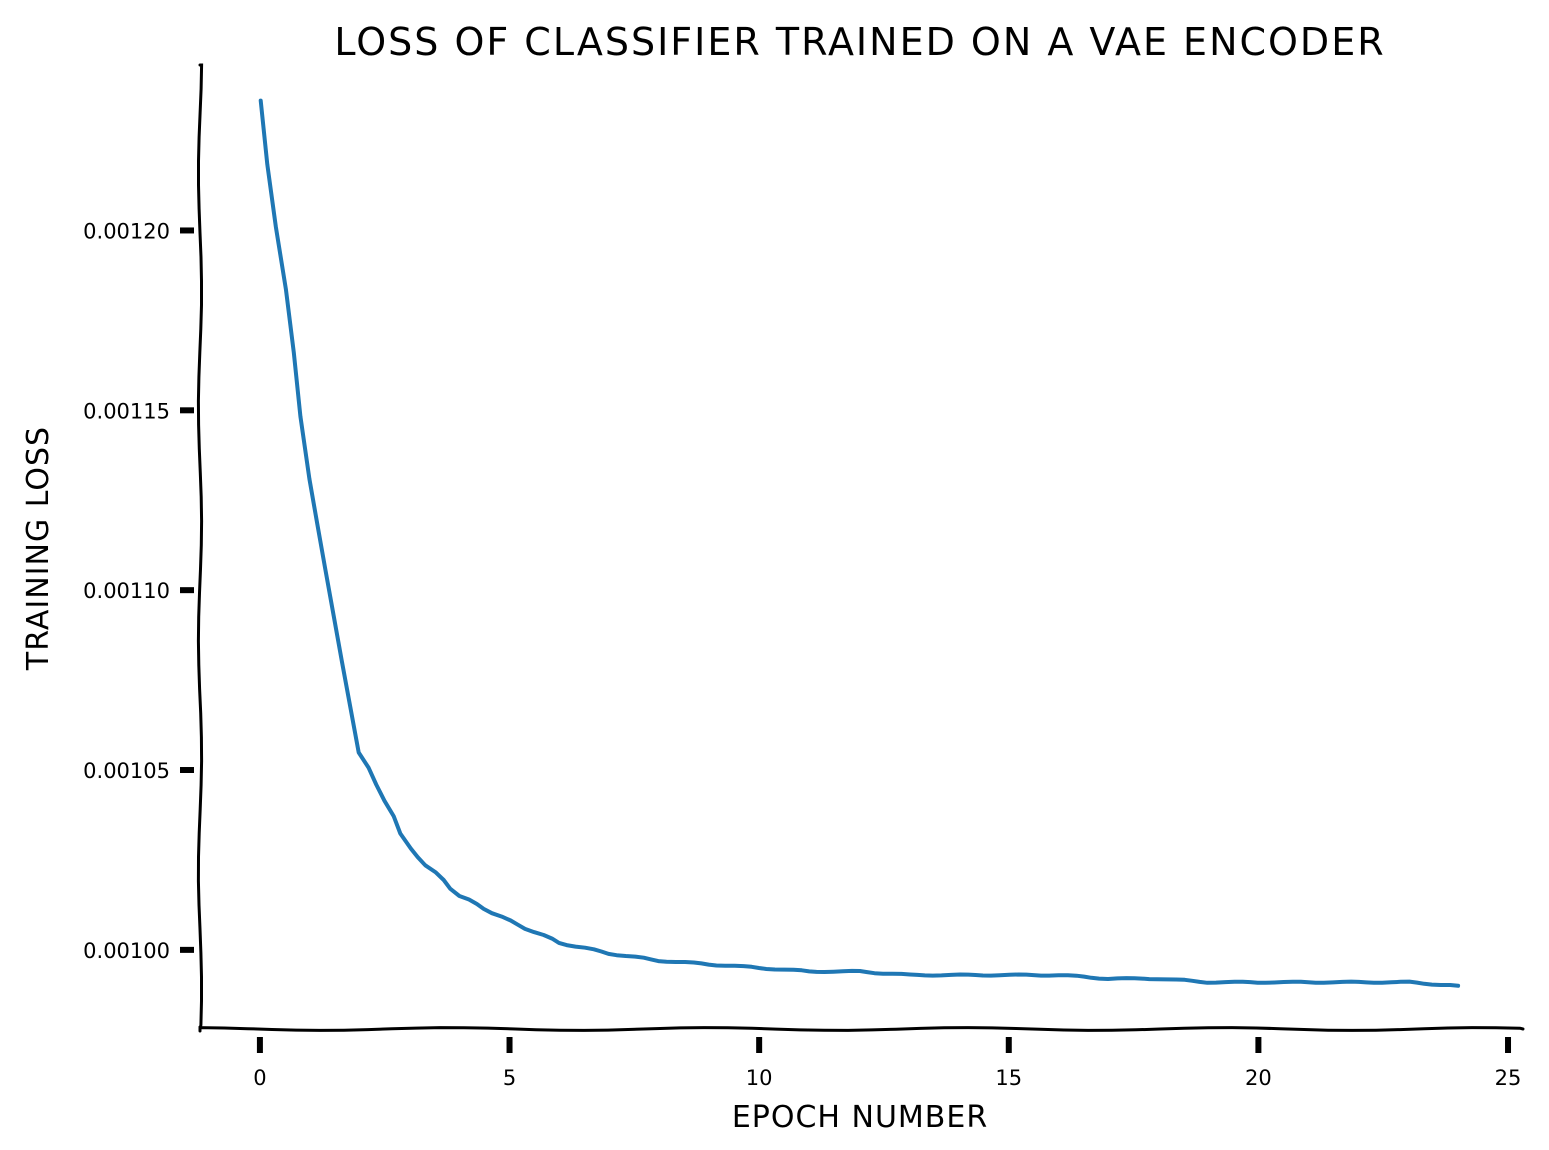 The image size is (1549, 1150). I want to click on x-tick-label: 20, so click(1258, 1078).